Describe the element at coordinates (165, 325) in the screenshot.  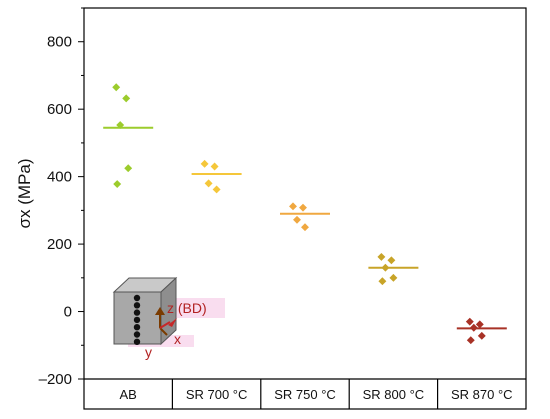
I see `y-axis-arrow` at that location.